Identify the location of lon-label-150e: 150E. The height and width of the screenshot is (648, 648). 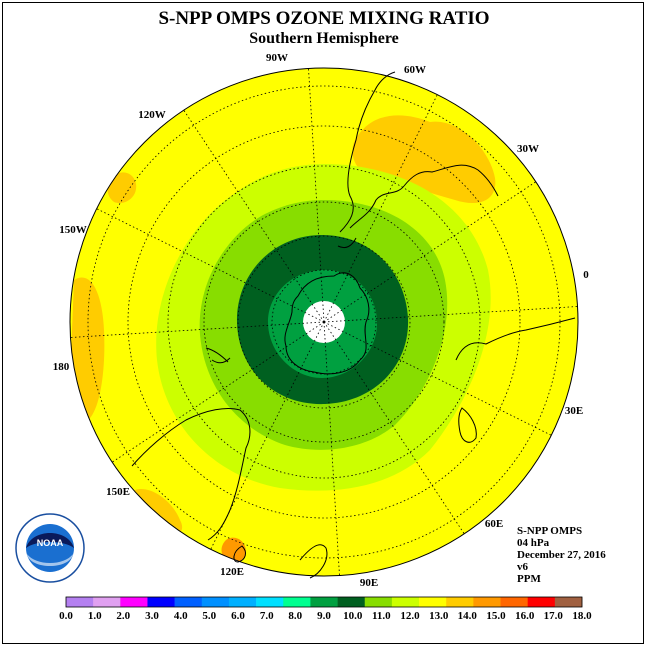
(118, 492).